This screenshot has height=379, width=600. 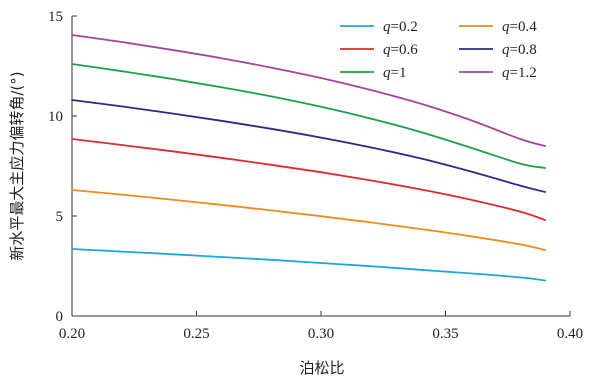 I want to click on legend-value: =0.2, so click(x=404, y=27).